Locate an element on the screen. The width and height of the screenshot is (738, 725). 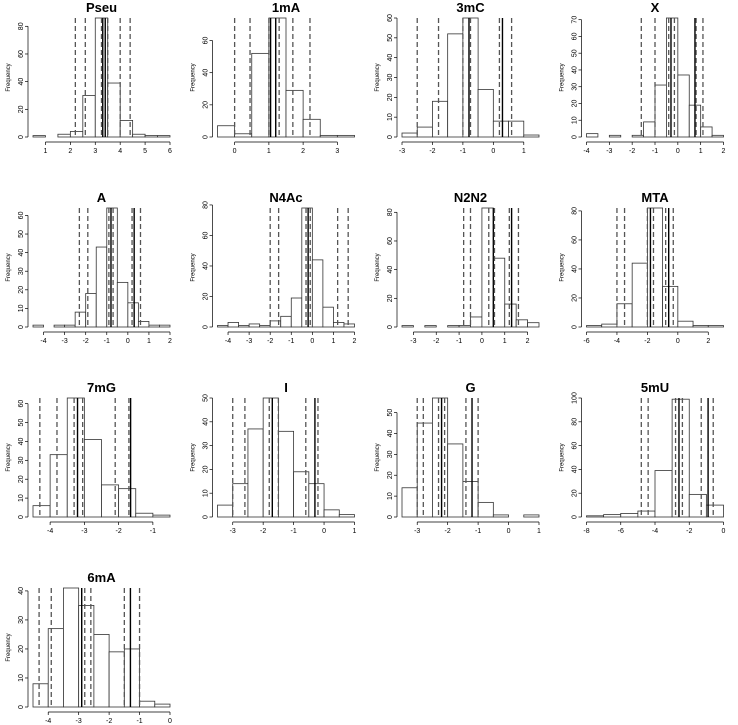
x-tick-label: -6 is located at coordinates (586, 341).